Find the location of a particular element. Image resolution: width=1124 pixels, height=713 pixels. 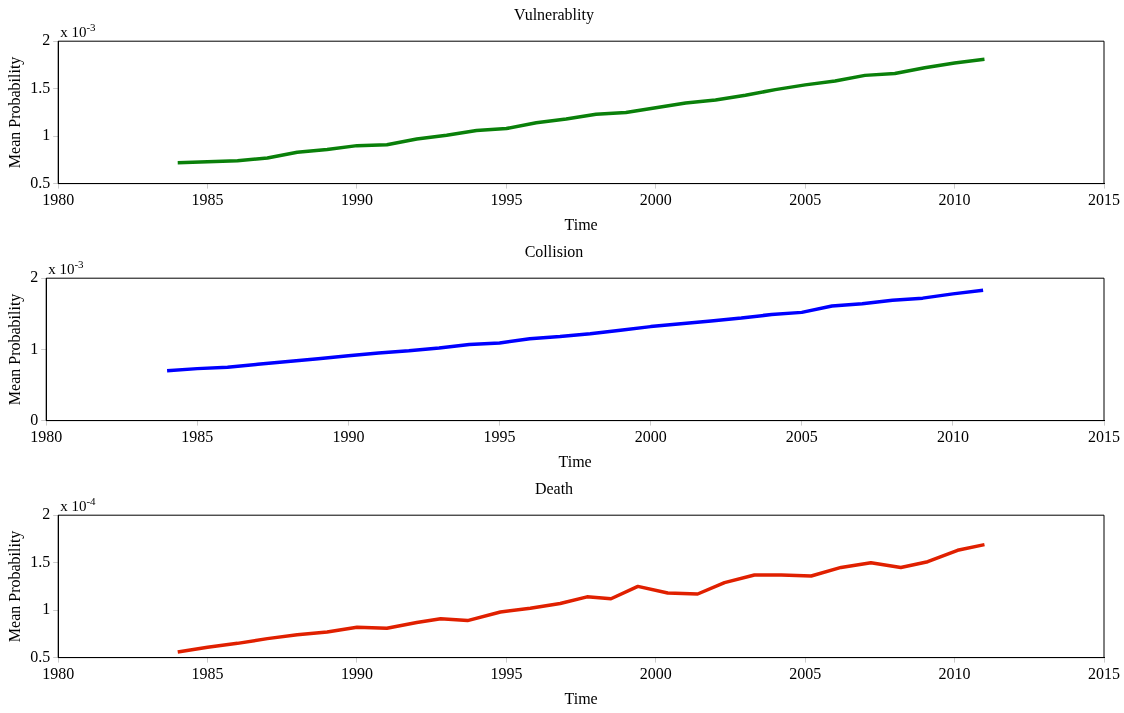

chart-title: Collision is located at coordinates (554, 251).